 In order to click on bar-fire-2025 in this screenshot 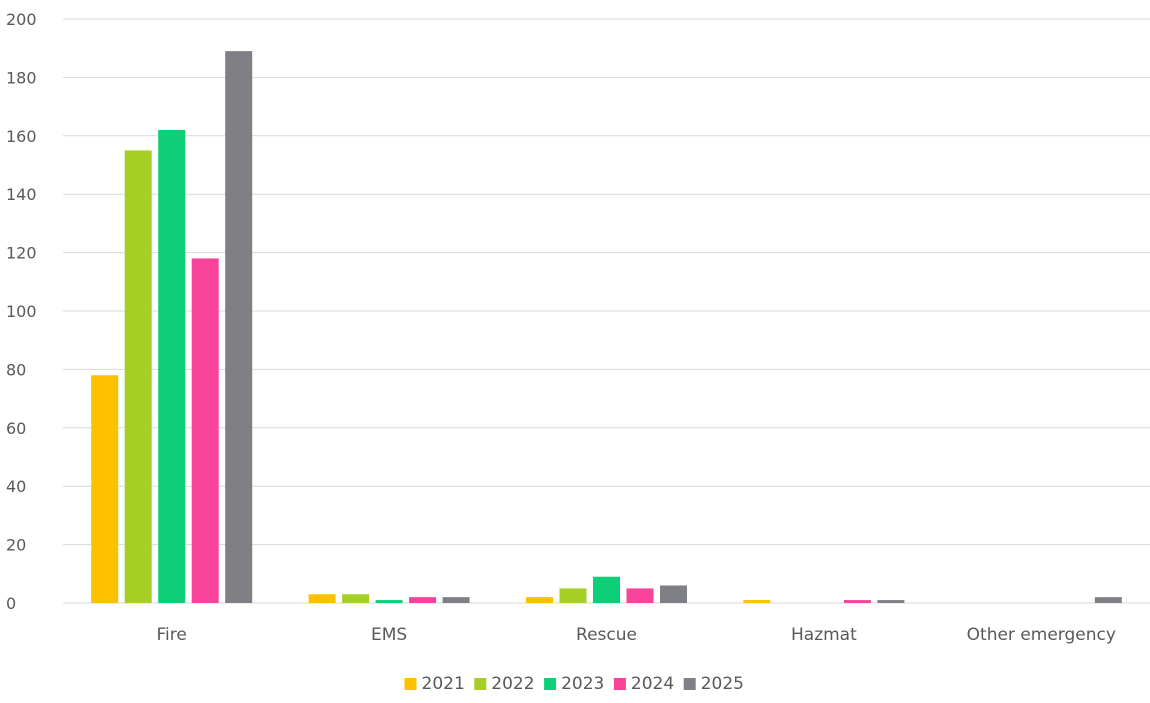, I will do `click(239, 327)`.